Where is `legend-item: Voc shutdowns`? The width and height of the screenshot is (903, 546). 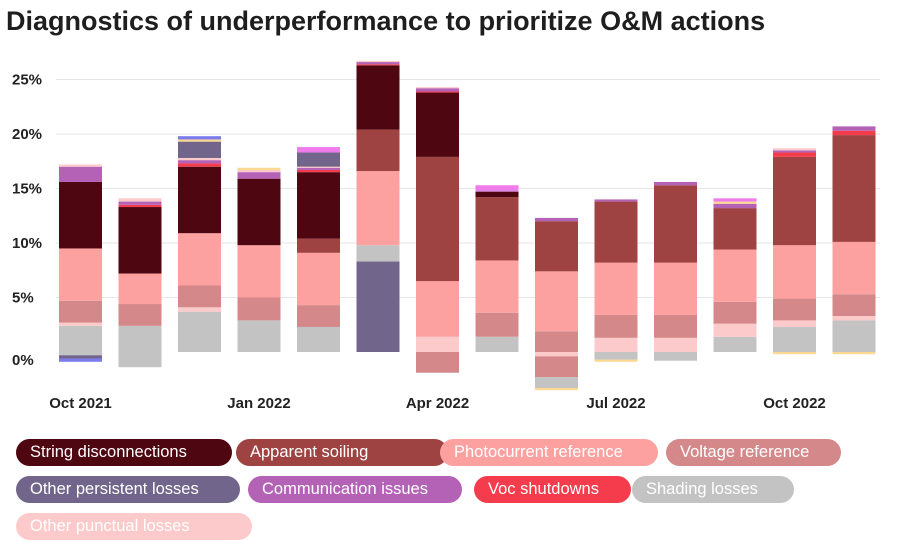
legend-item: Voc shutdowns is located at coordinates (552, 489).